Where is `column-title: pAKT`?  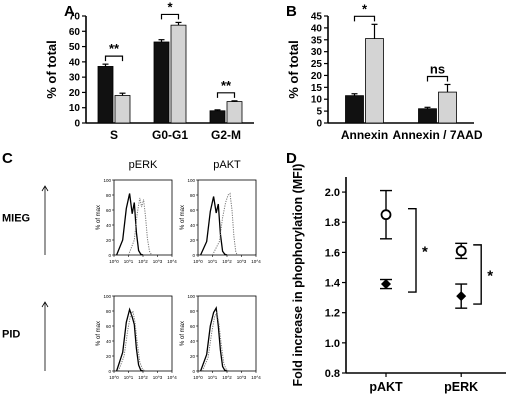
column-title: pAKT is located at coordinates (227, 165).